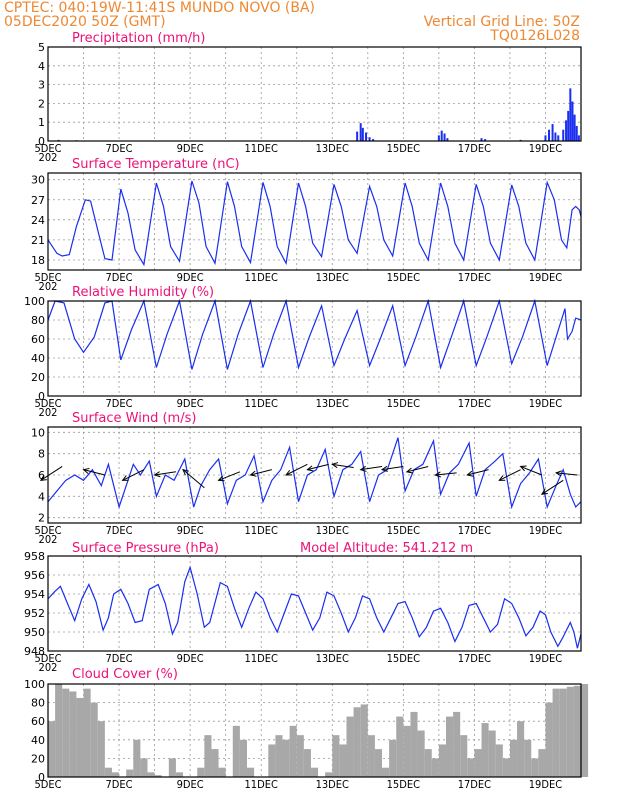 The image size is (618, 800). I want to click on y-tick-label: 10, so click(38, 432).